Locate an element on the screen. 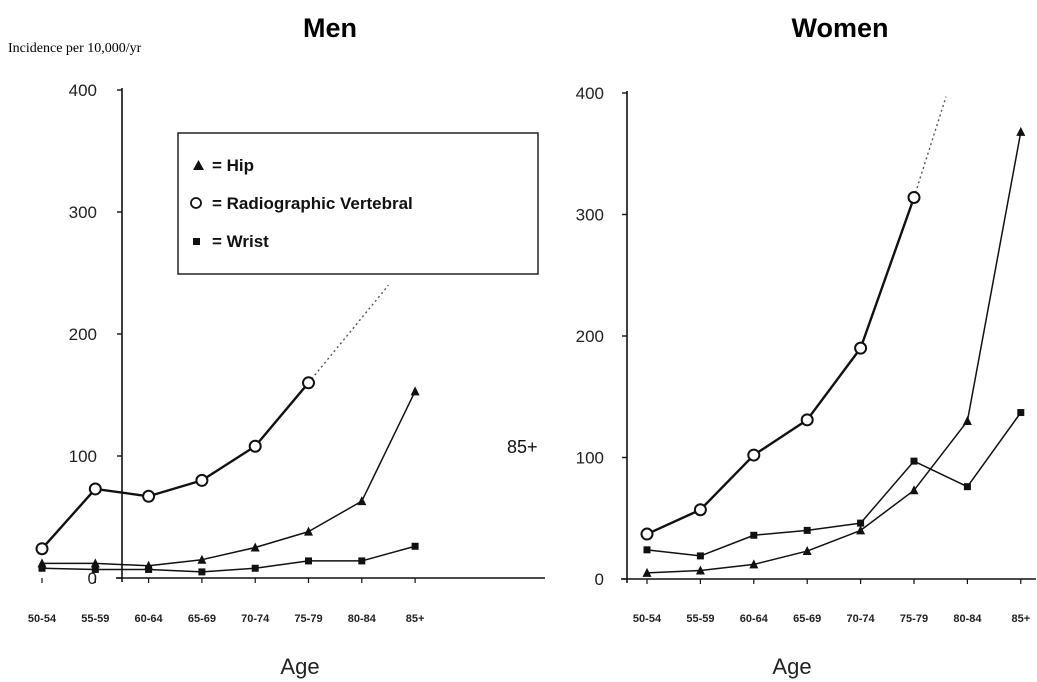  women-y-tick-label: 300 is located at coordinates (590, 215).